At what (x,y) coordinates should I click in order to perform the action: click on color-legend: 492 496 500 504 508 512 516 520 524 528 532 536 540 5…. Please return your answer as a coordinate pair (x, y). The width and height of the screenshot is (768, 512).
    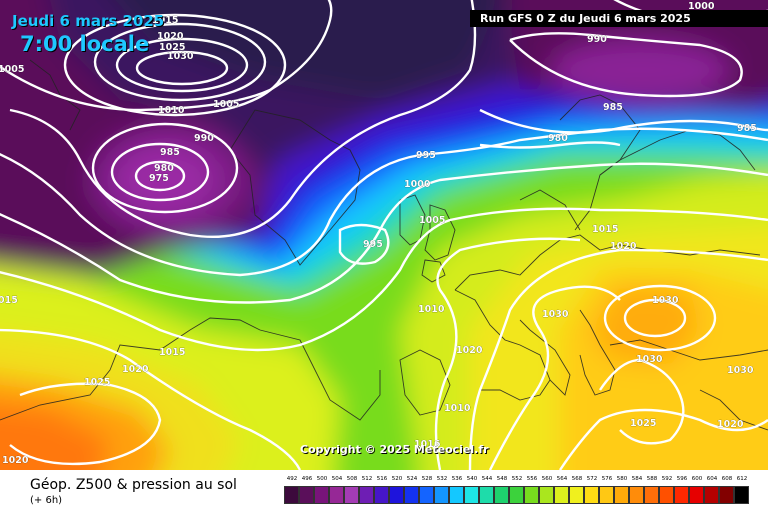
    Looking at the image, I should click on (519, 492).